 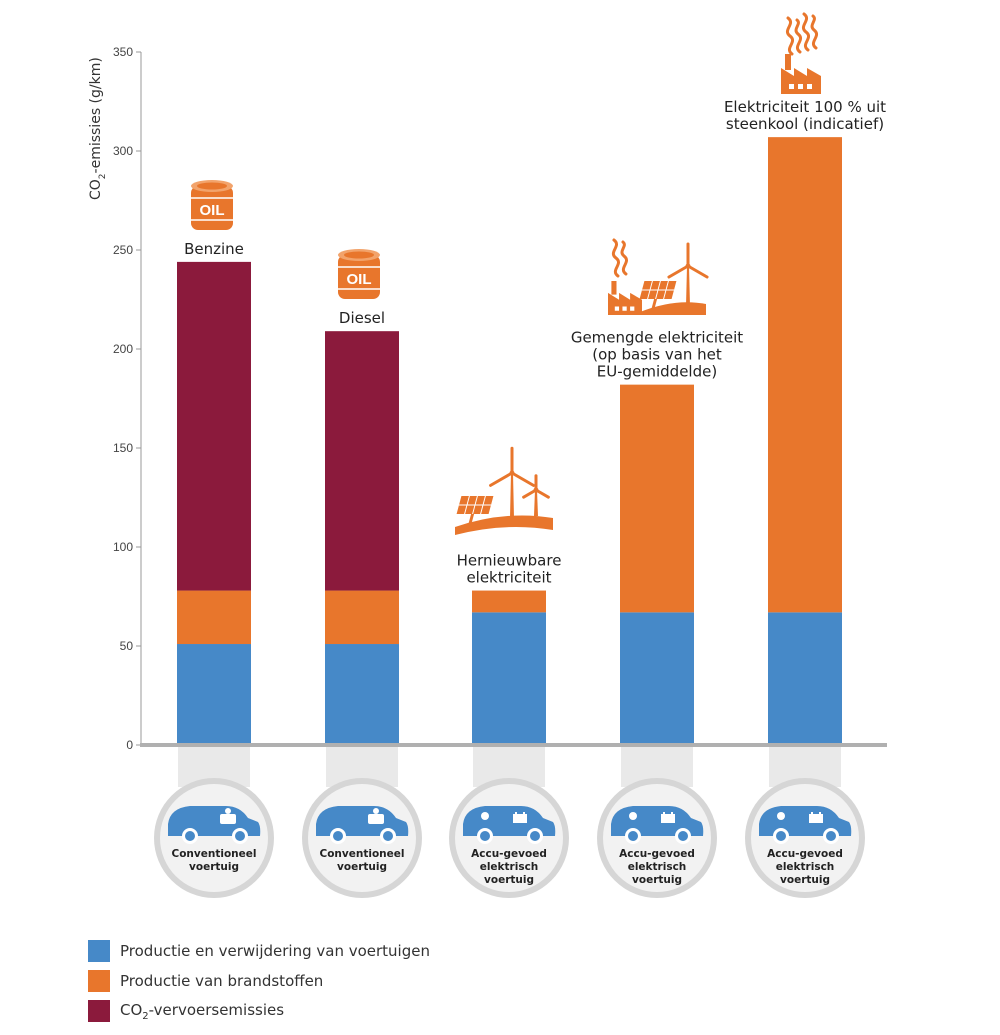 I want to click on legend-item-fuel-production: Productie van brandstoffen, so click(x=259, y=981).